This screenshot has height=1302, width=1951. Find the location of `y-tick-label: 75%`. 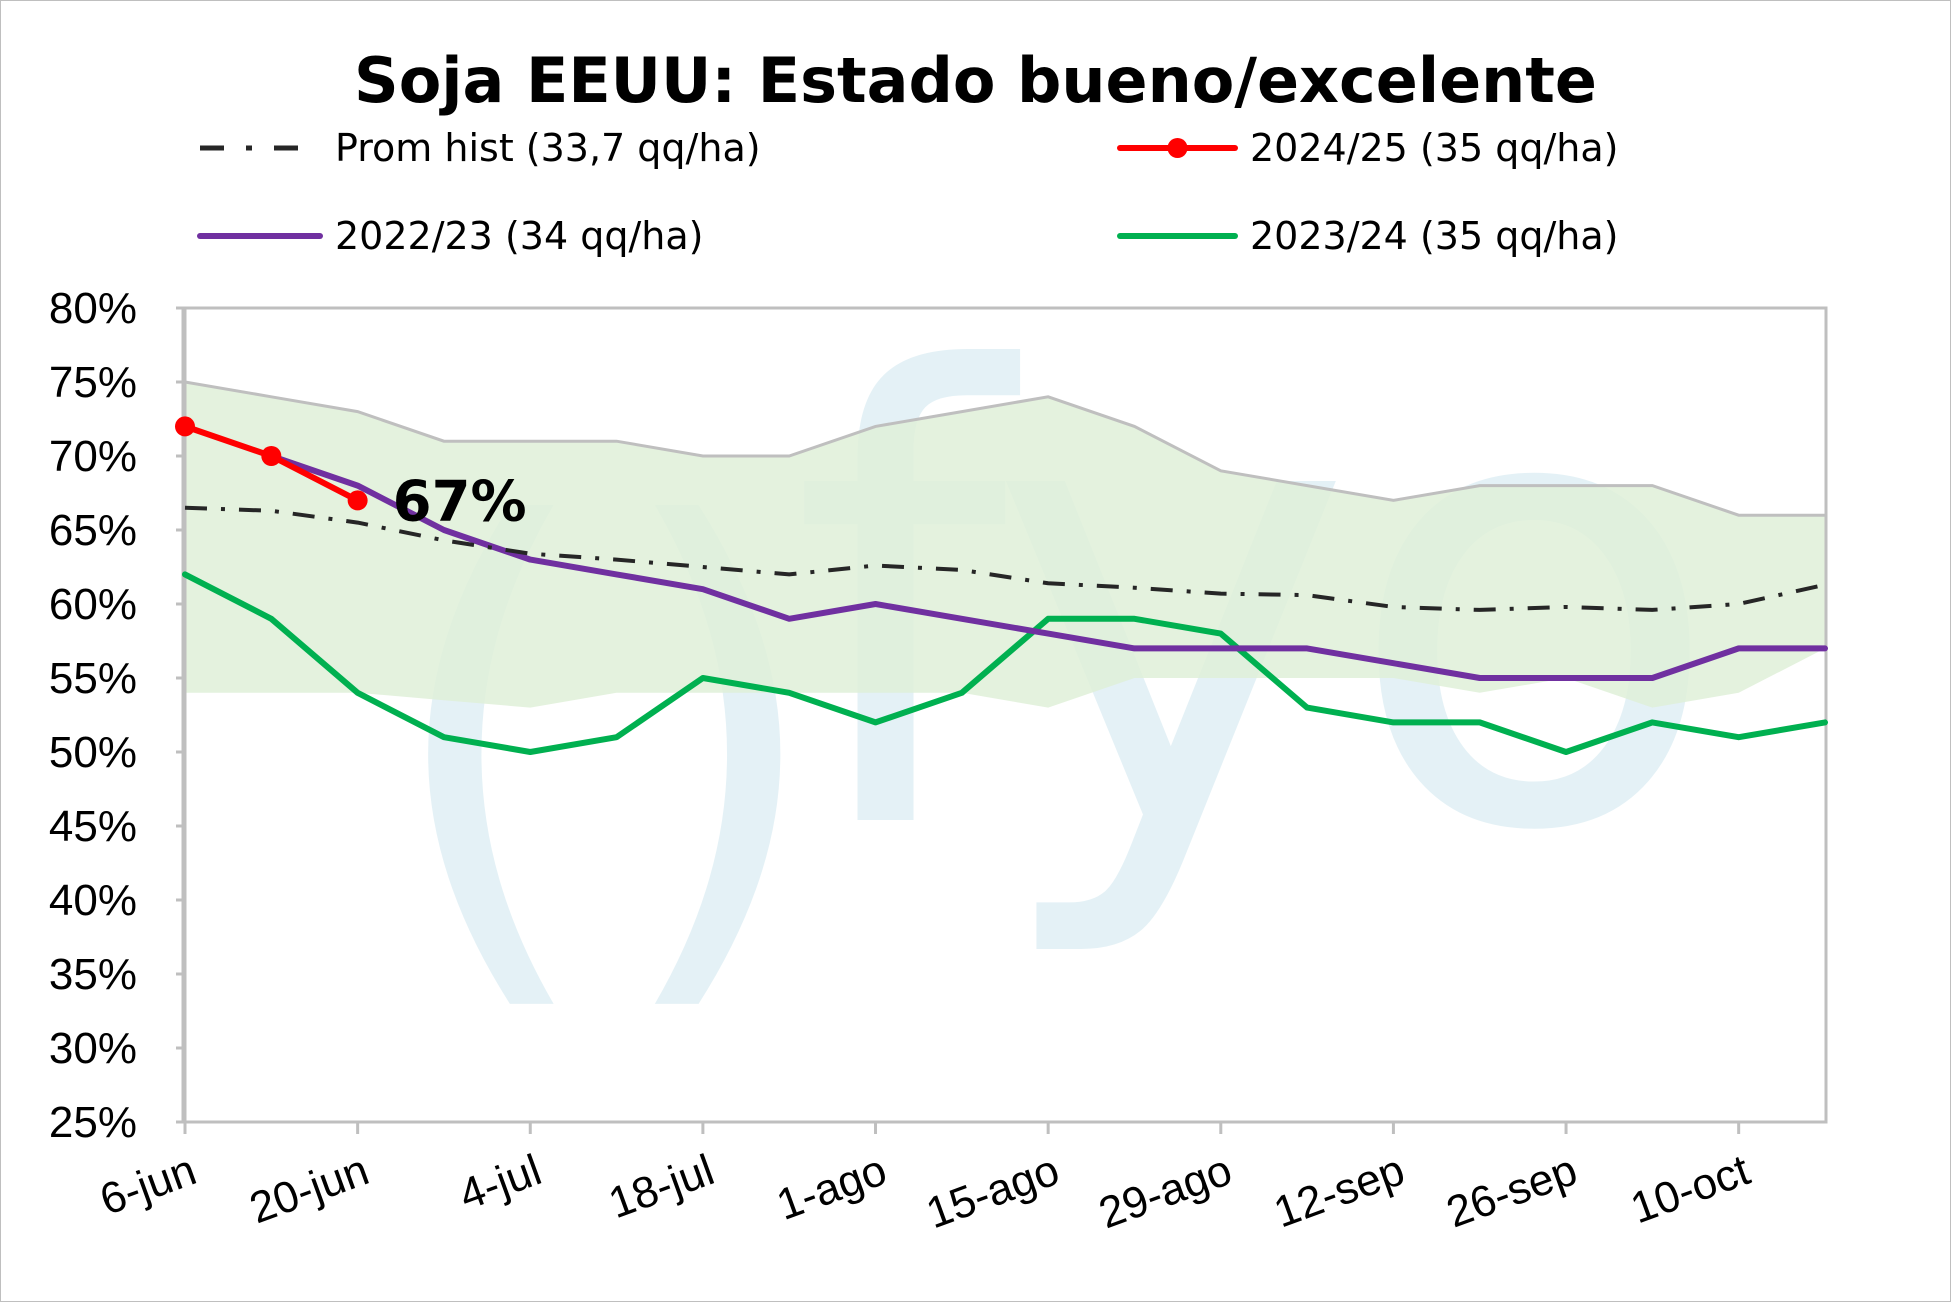

y-tick-label: 75% is located at coordinates (93, 382).